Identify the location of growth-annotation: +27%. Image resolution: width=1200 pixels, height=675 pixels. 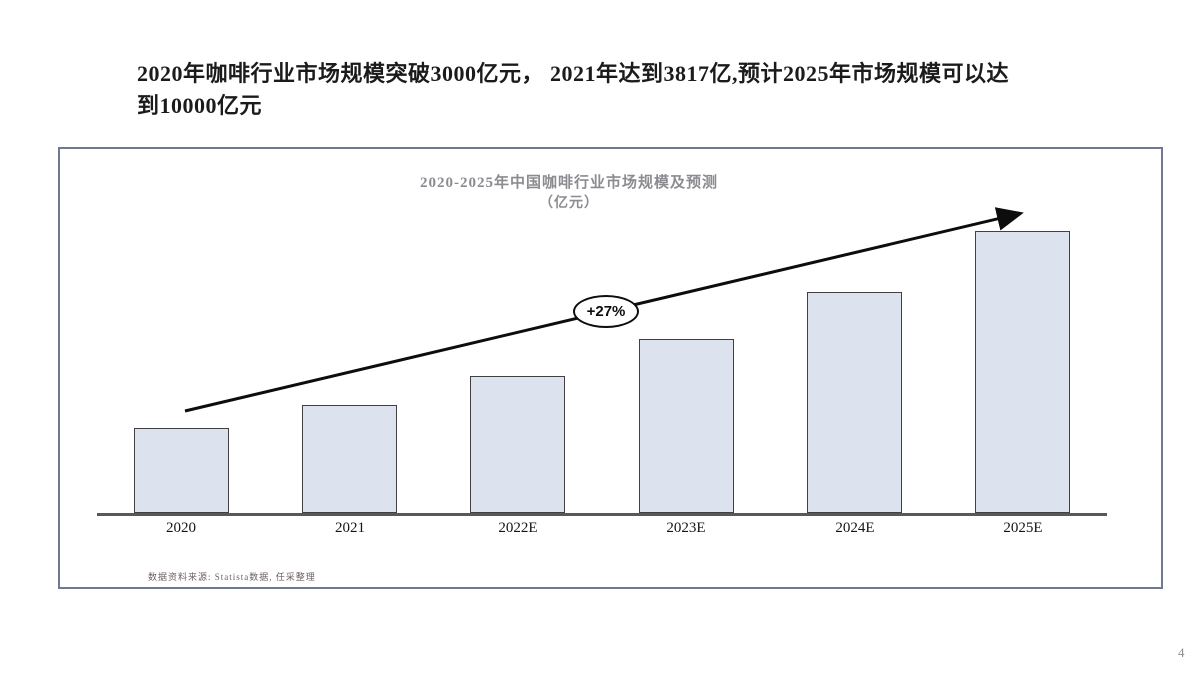
(606, 311).